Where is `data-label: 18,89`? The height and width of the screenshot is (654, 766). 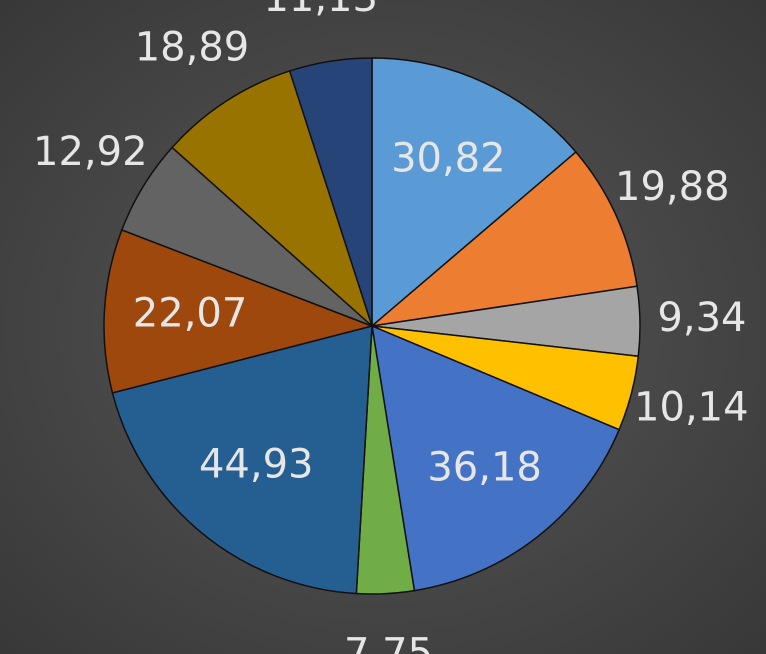 data-label: 18,89 is located at coordinates (192, 47).